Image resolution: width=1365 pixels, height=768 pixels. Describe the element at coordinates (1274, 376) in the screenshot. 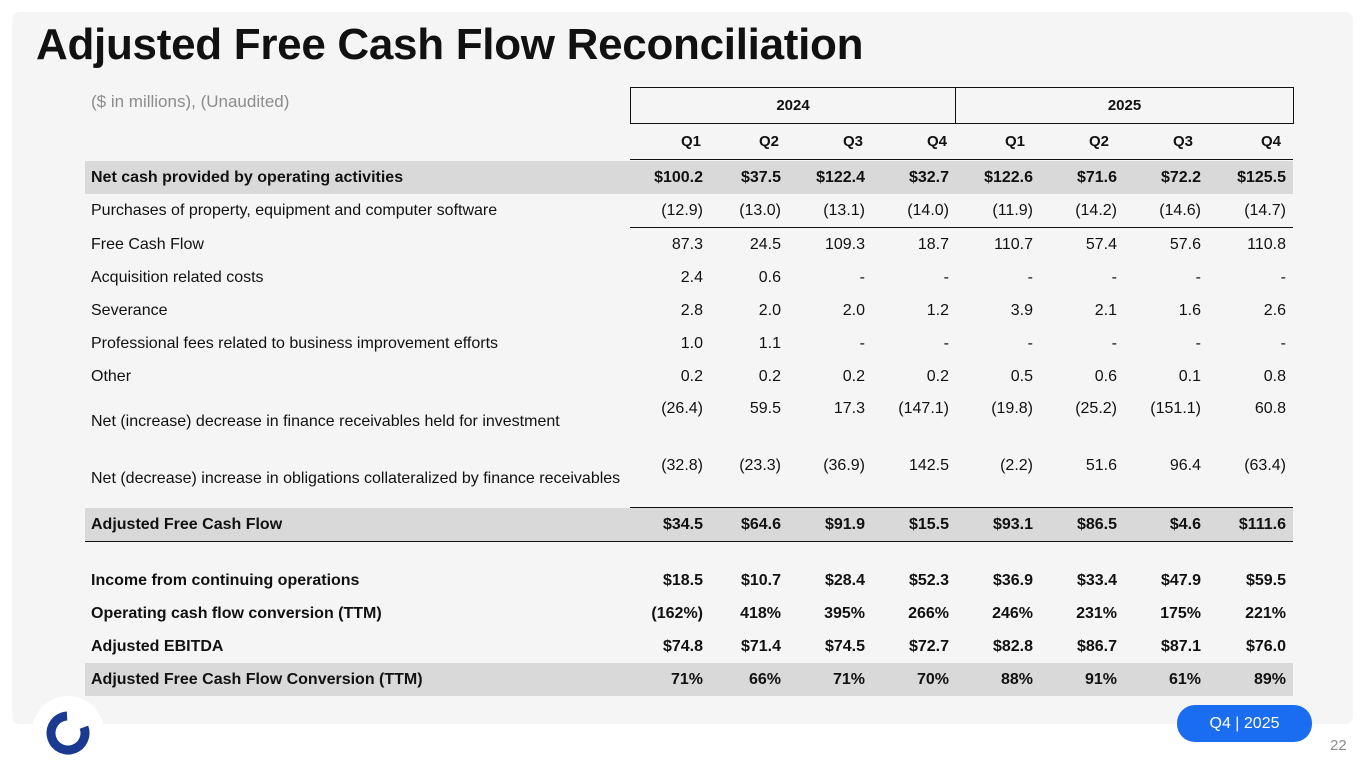

I see `row-value: 0.8` at that location.